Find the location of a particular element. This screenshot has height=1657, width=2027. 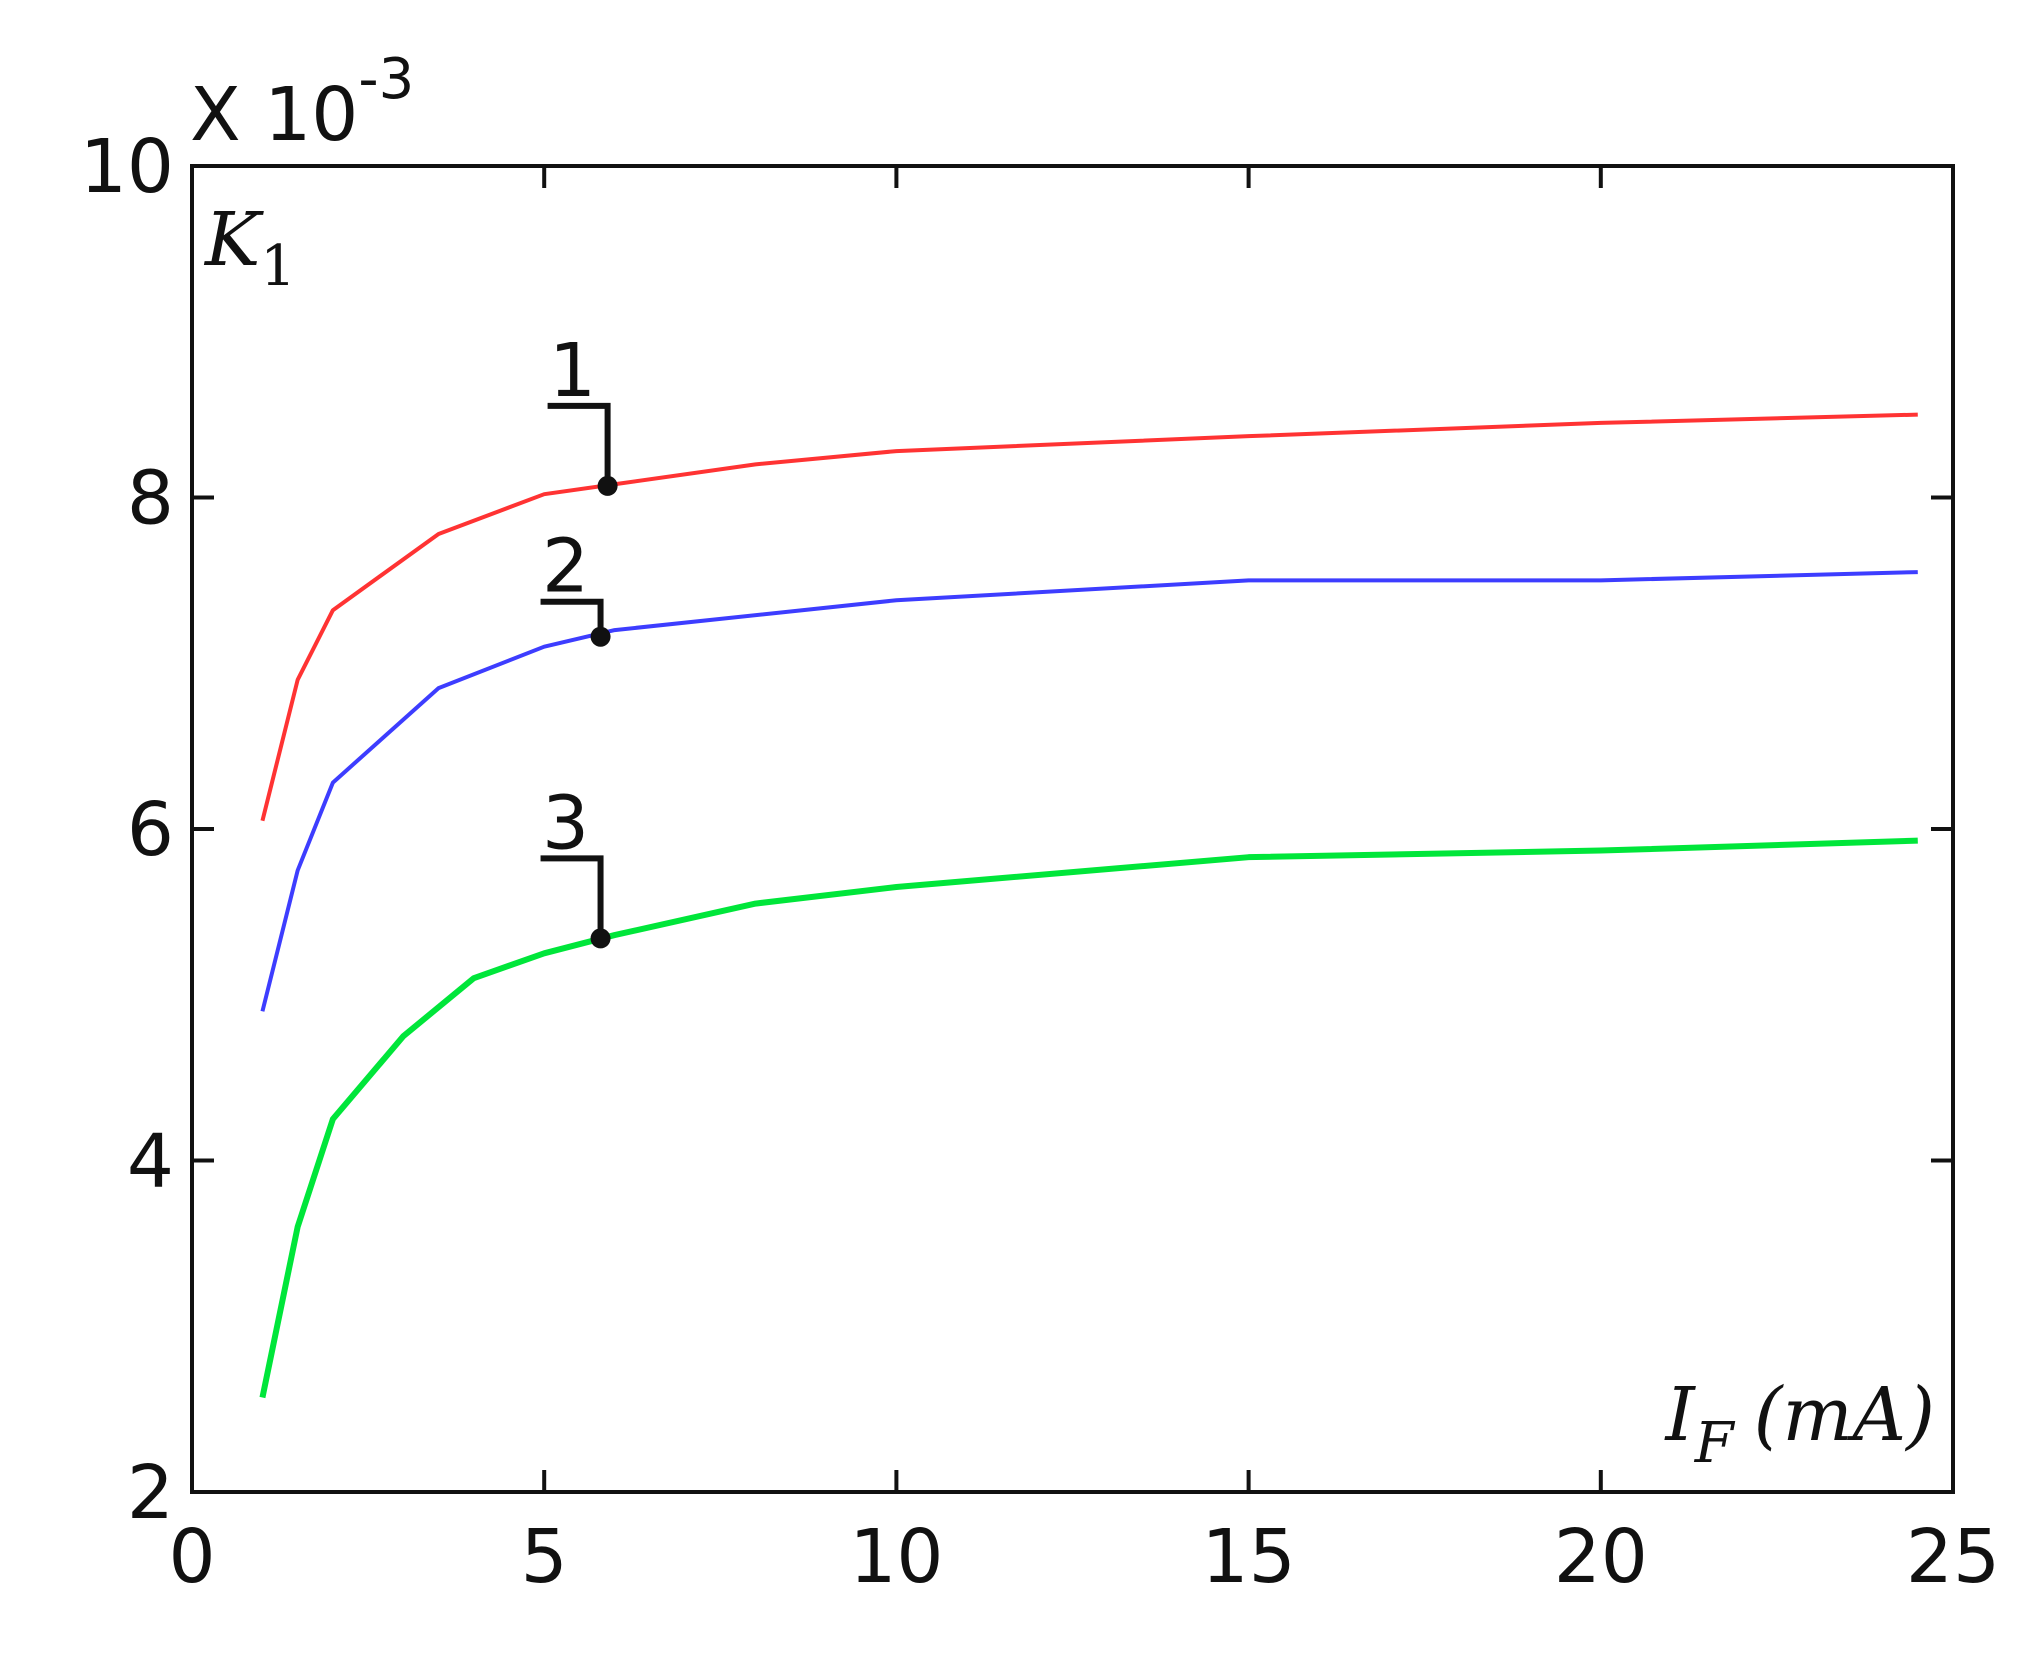

x-tick-label: 20 is located at coordinates (1601, 1557).